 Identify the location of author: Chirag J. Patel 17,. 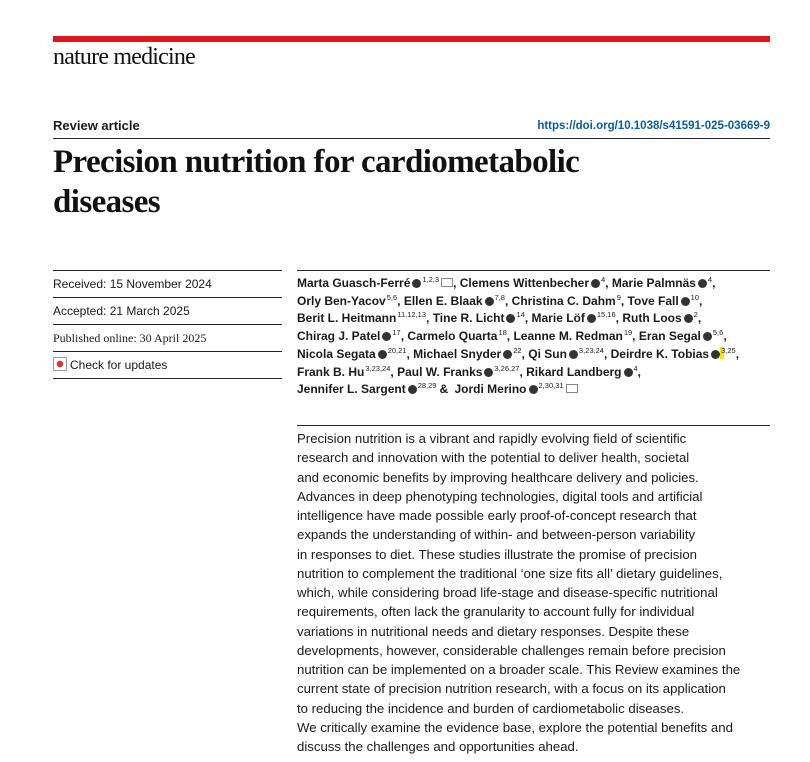
(352, 336).